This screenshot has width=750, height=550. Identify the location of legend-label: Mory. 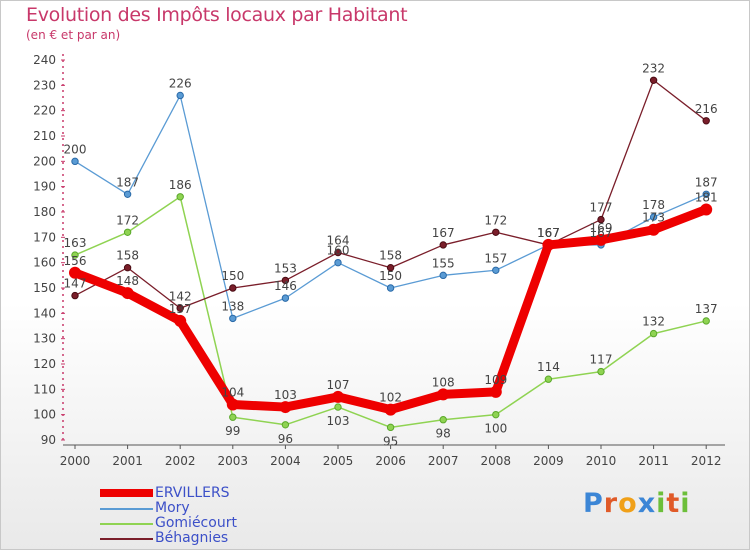
(172, 508).